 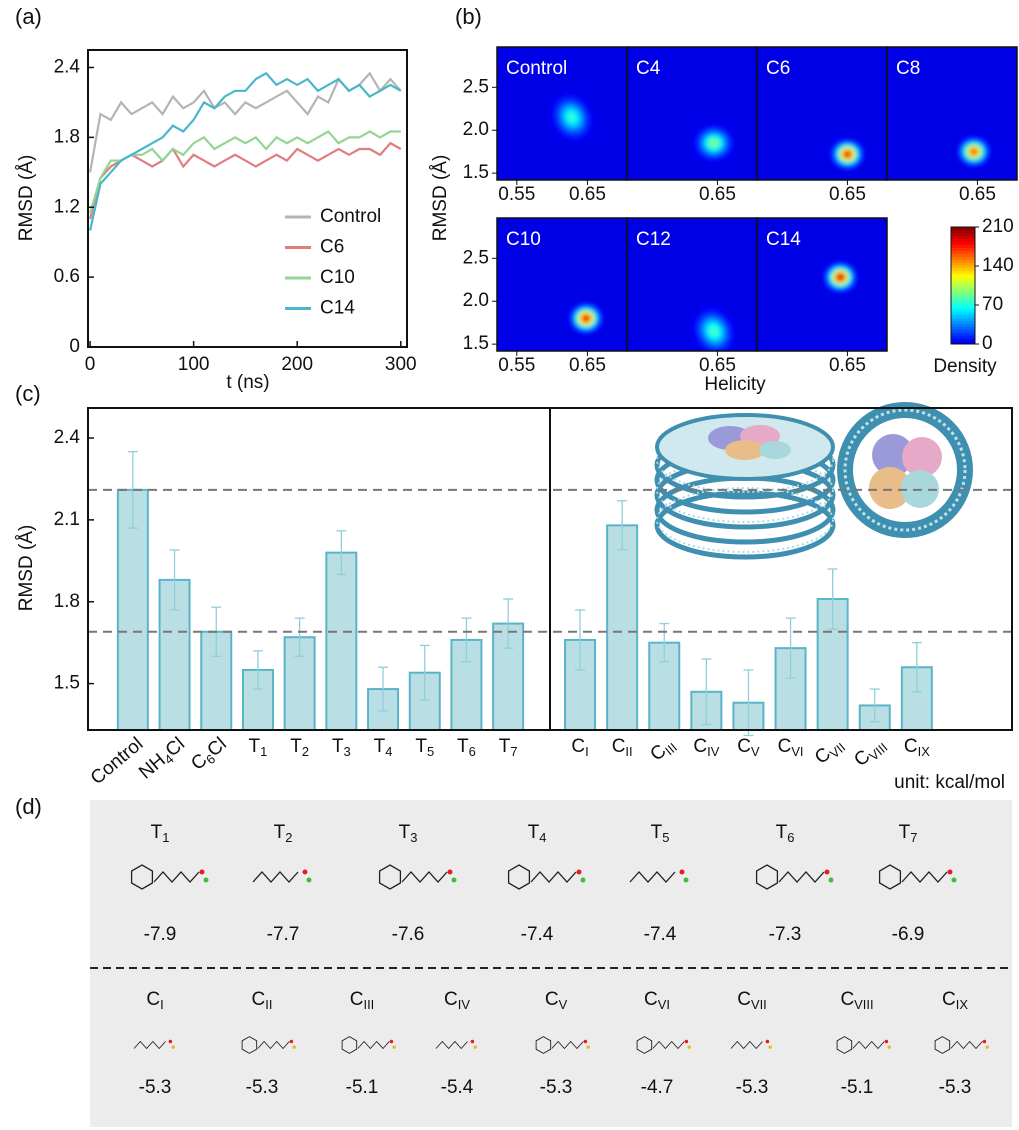 I want to click on y-axis-label: RMSD (Å), so click(x=26, y=198).